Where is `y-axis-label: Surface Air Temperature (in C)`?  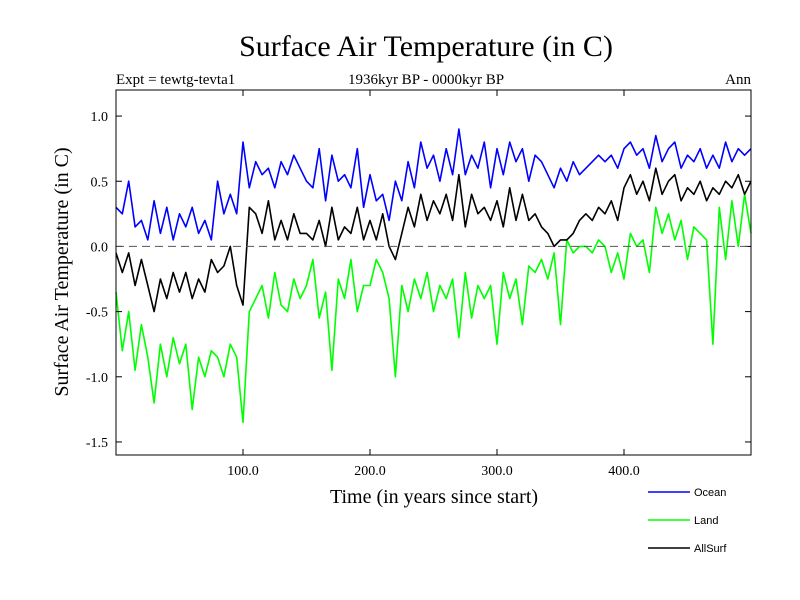
y-axis-label: Surface Air Temperature (in C) is located at coordinates (62, 271).